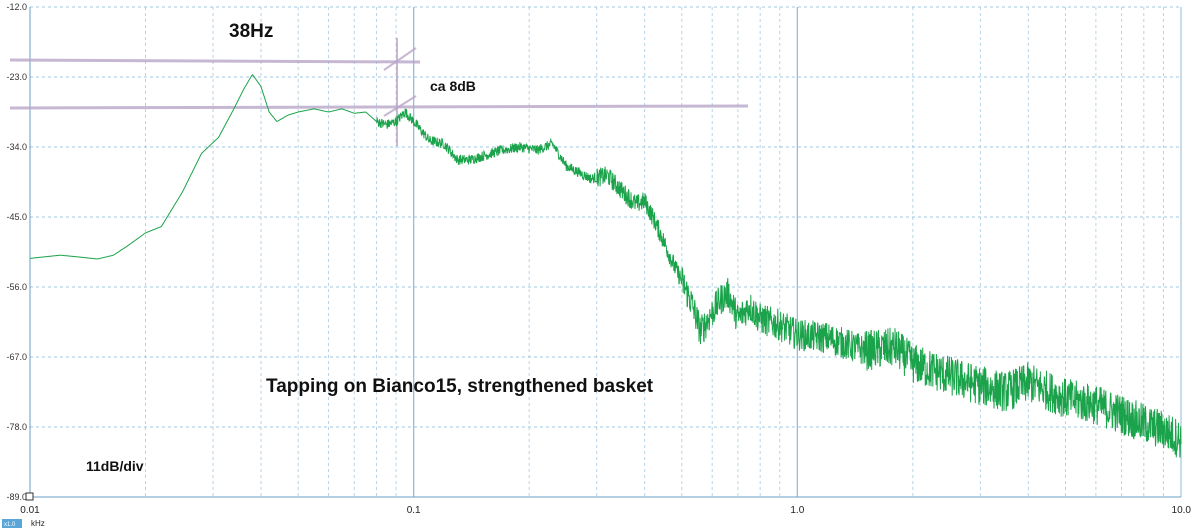  What do you see at coordinates (16, 7) in the screenshot?
I see `y-tick-label: -12.0` at bounding box center [16, 7].